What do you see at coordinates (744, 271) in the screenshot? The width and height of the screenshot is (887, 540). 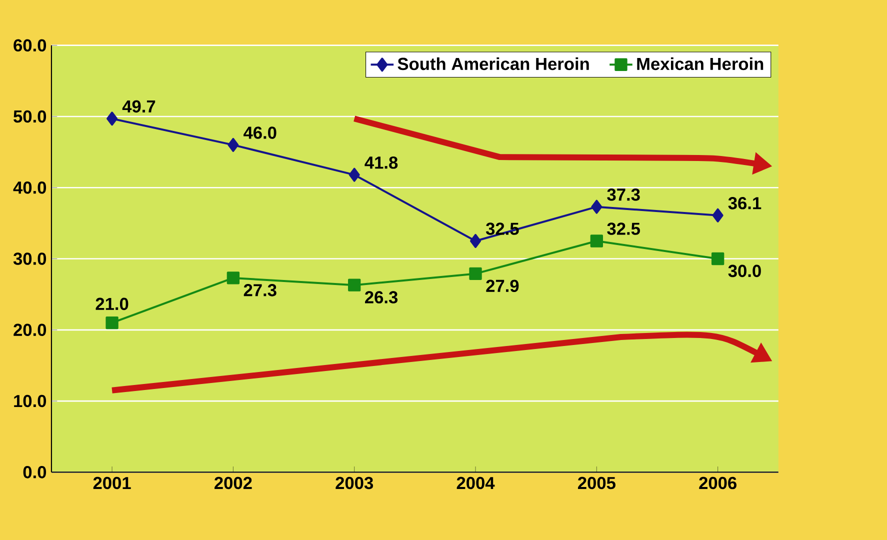 I see `data-label: 30.0` at bounding box center [744, 271].